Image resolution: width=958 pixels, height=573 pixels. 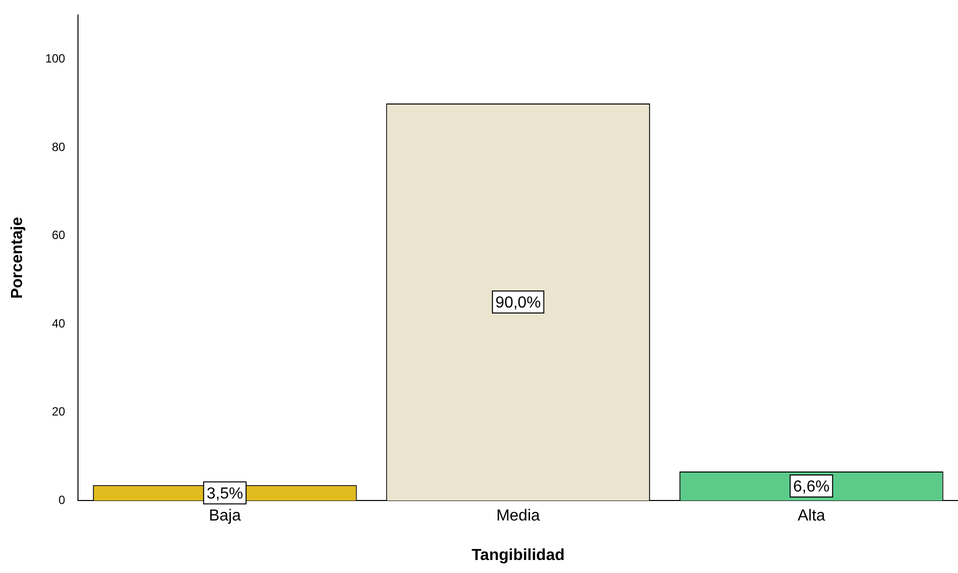 What do you see at coordinates (17, 257) in the screenshot?
I see `y-axis-title: Porcentaje` at bounding box center [17, 257].